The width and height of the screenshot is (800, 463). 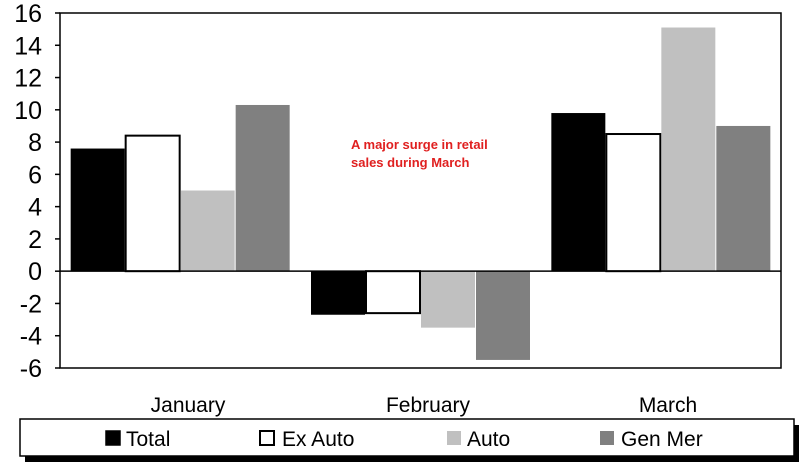 I want to click on bar-total-january, so click(x=97, y=210).